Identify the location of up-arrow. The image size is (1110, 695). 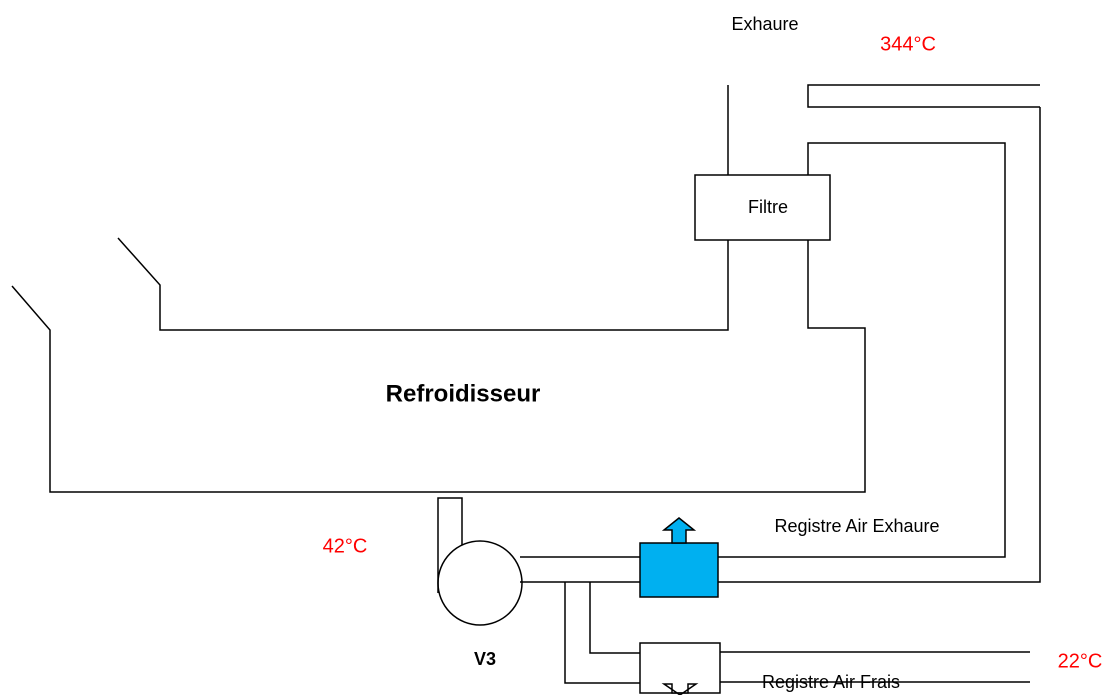
(679, 530).